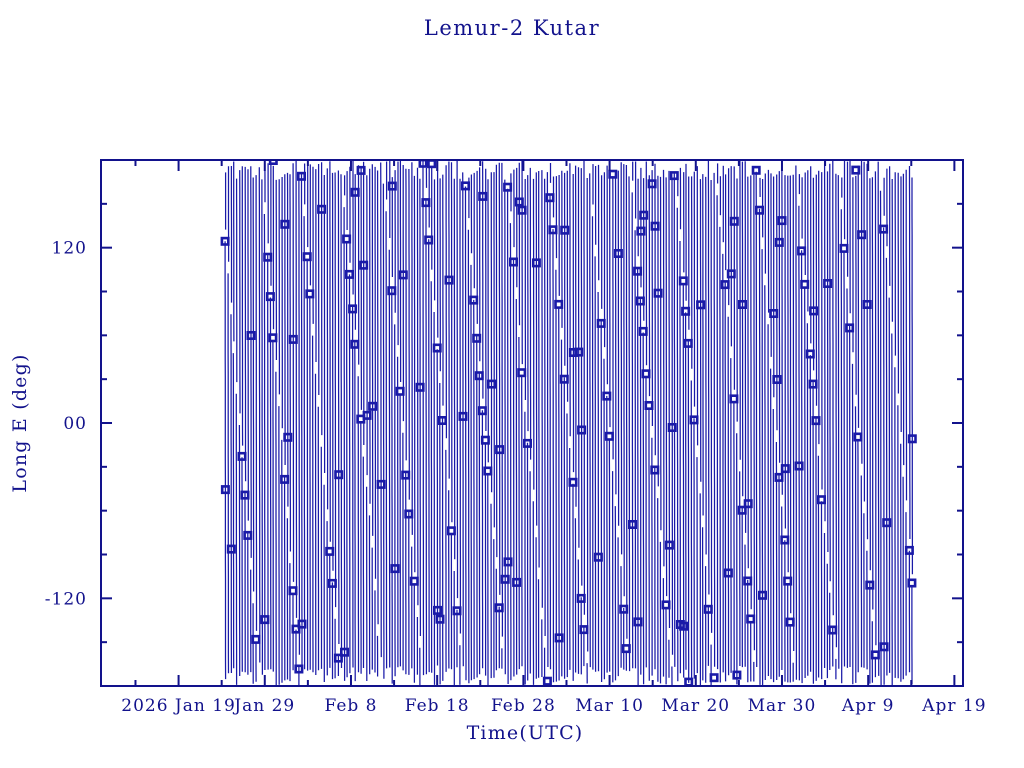  What do you see at coordinates (868, 706) in the screenshot?
I see `x-tick-label: Apr 9` at bounding box center [868, 706].